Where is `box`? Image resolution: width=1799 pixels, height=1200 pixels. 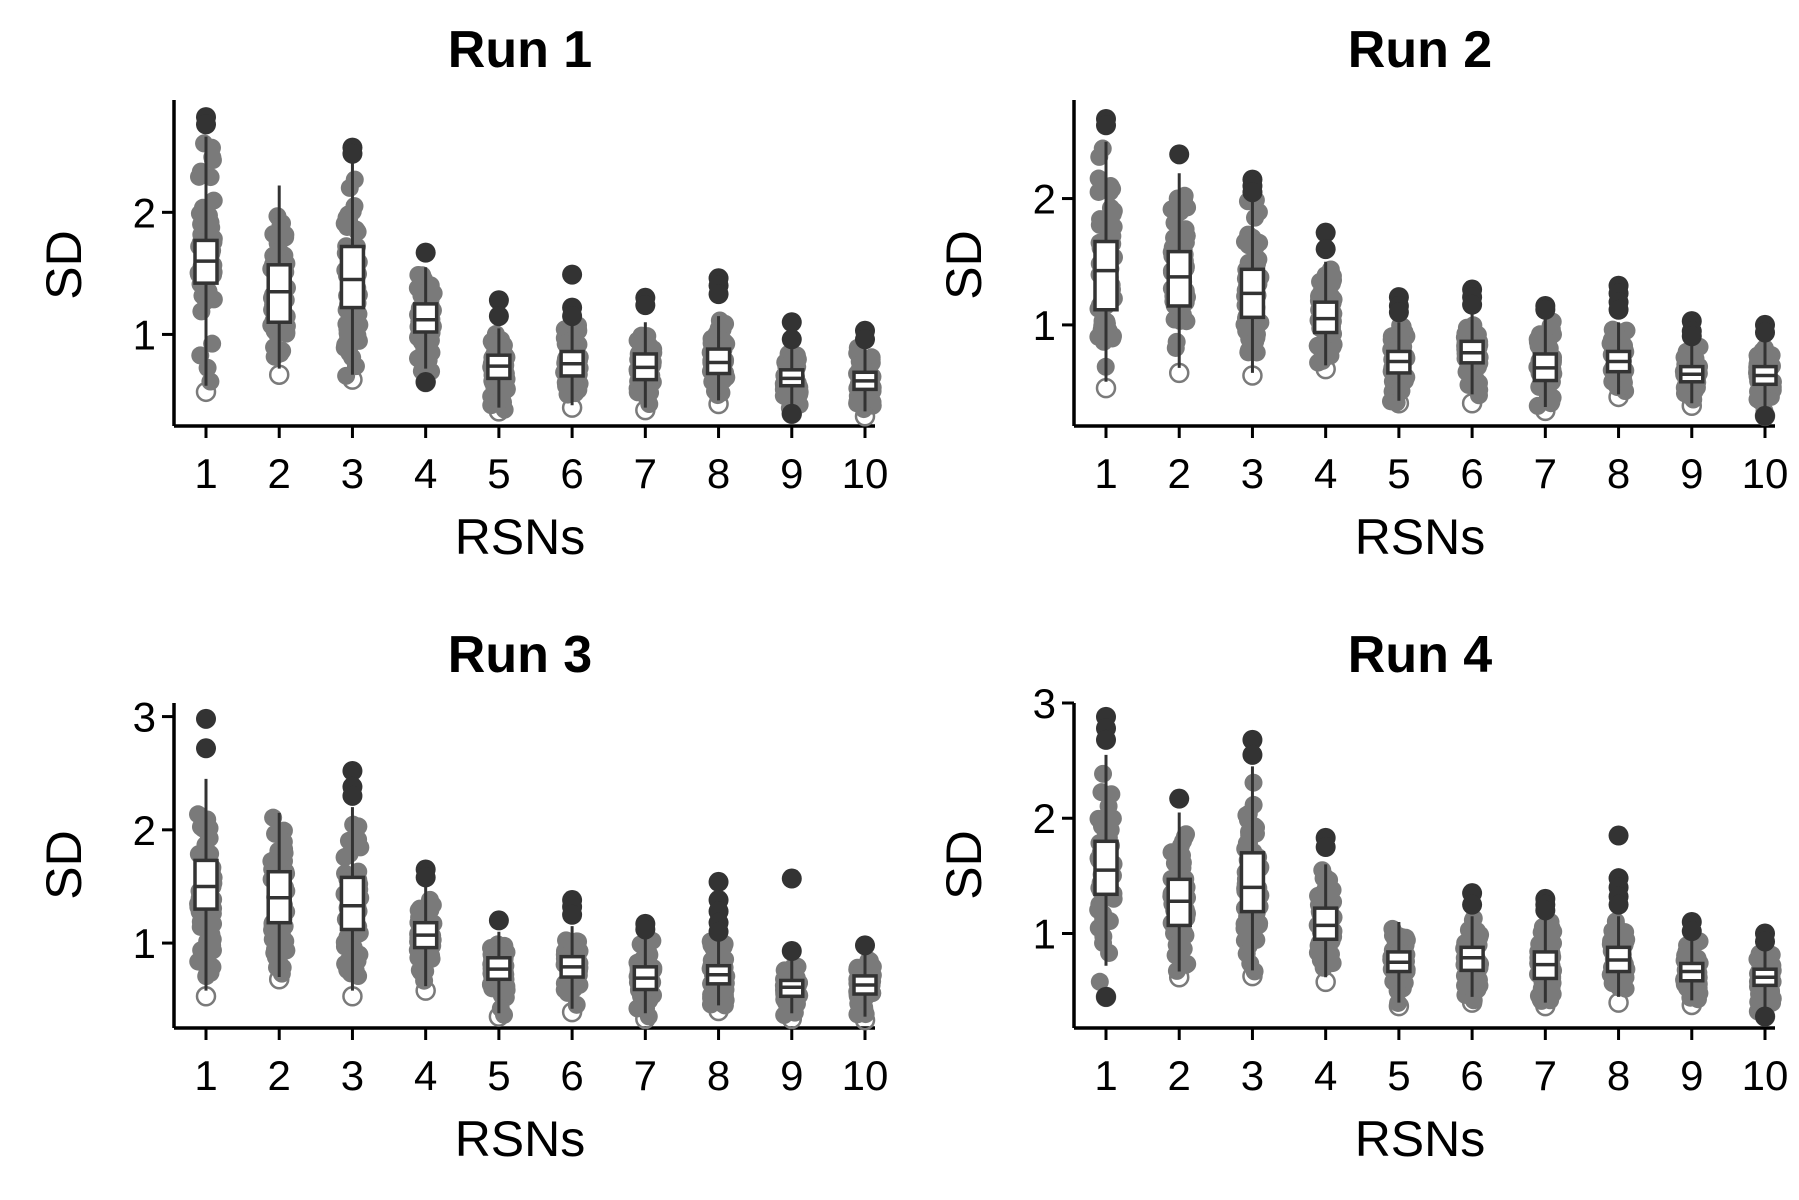
box is located at coordinates (1179, 278).